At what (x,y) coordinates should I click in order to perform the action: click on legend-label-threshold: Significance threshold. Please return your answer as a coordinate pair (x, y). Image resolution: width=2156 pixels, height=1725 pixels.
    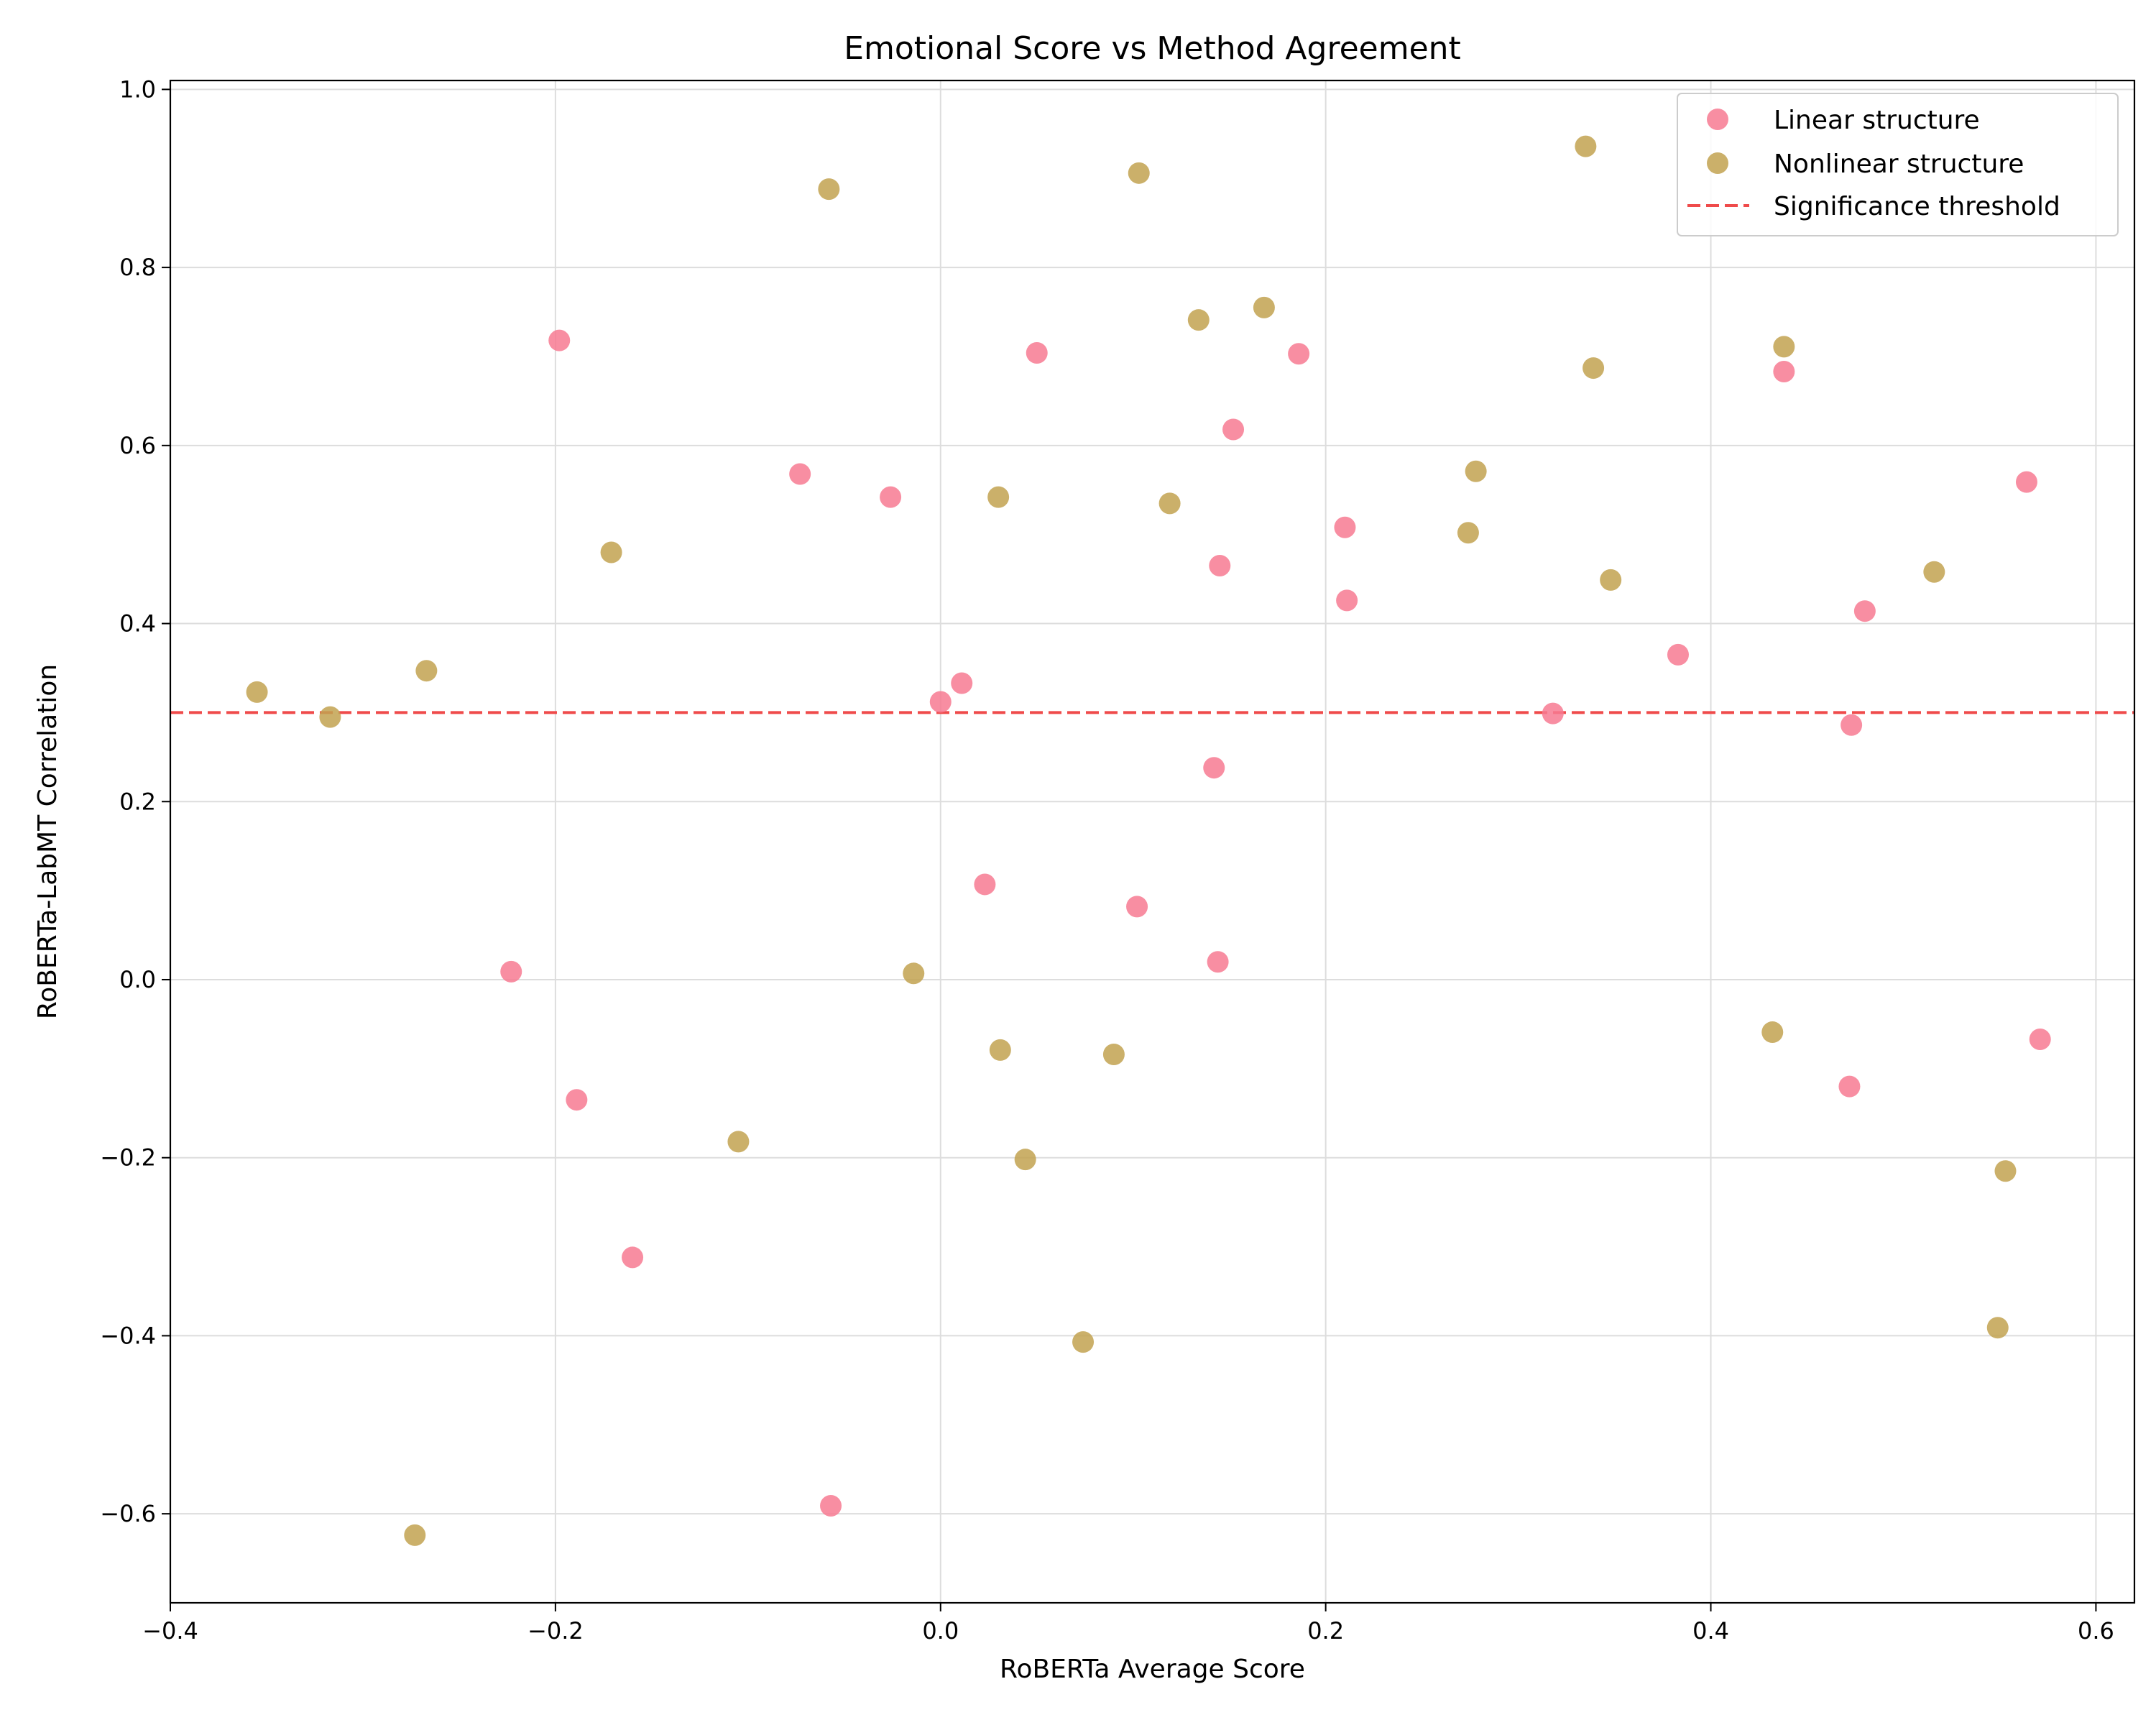
    Looking at the image, I should click on (1917, 206).